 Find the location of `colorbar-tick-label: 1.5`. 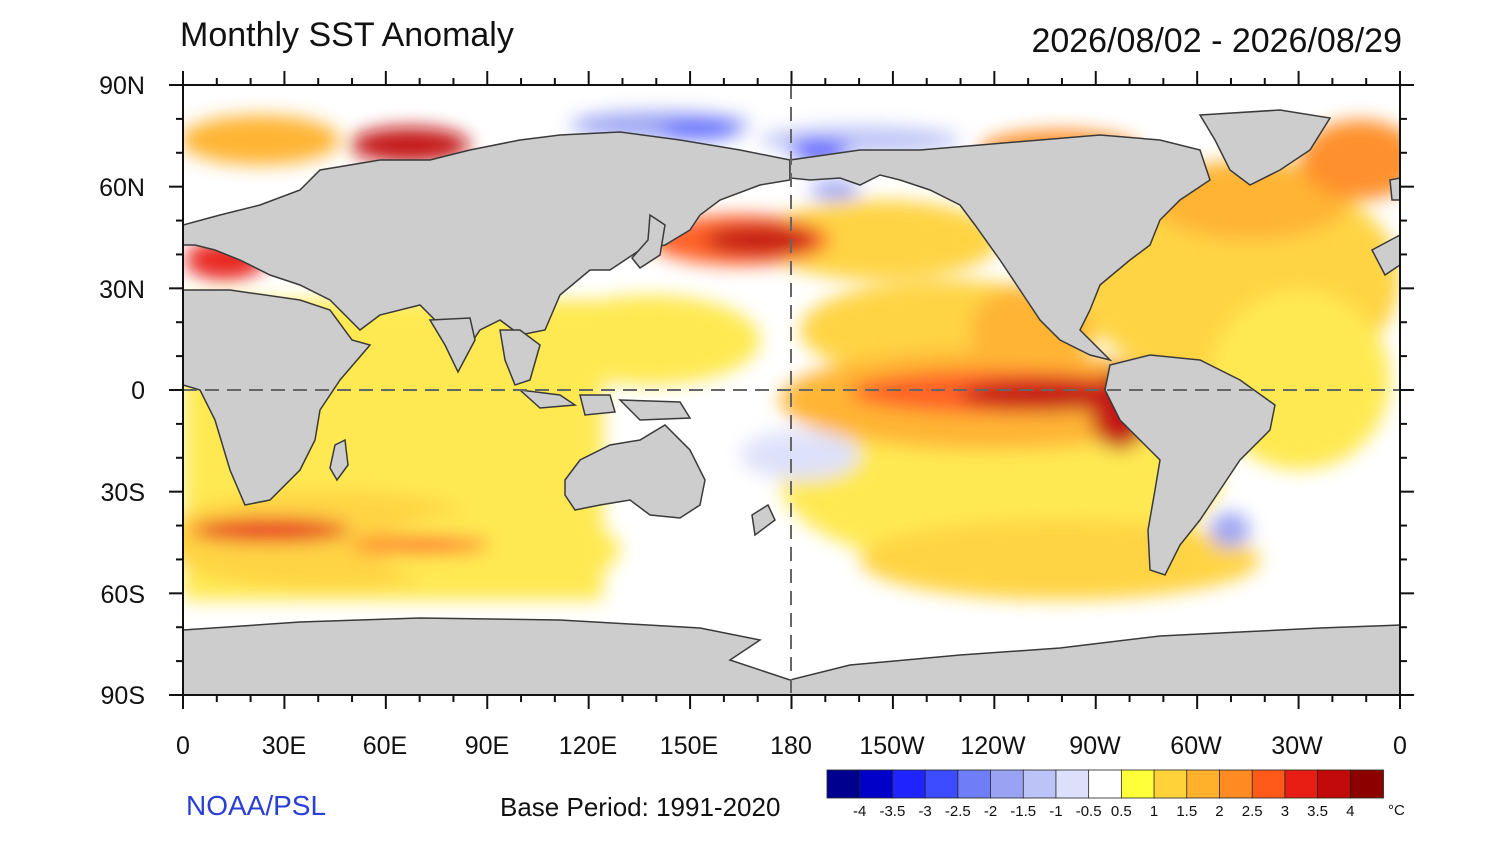

colorbar-tick-label: 1.5 is located at coordinates (1187, 811).